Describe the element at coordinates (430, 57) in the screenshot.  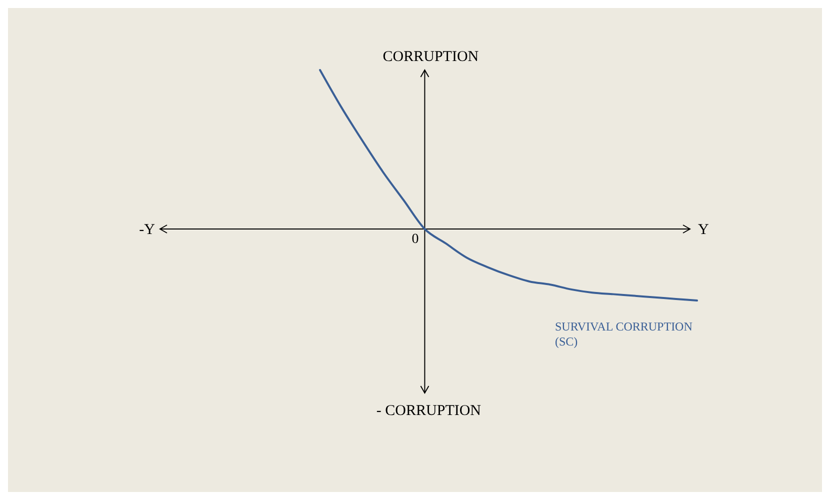
I see `y-axis-title: CORRUPTION` at that location.